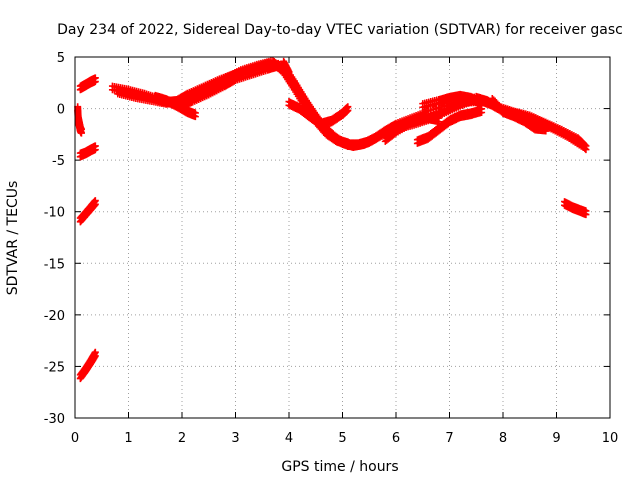  Describe the element at coordinates (75, 438) in the screenshot. I see `x-tick-label: 0` at that location.